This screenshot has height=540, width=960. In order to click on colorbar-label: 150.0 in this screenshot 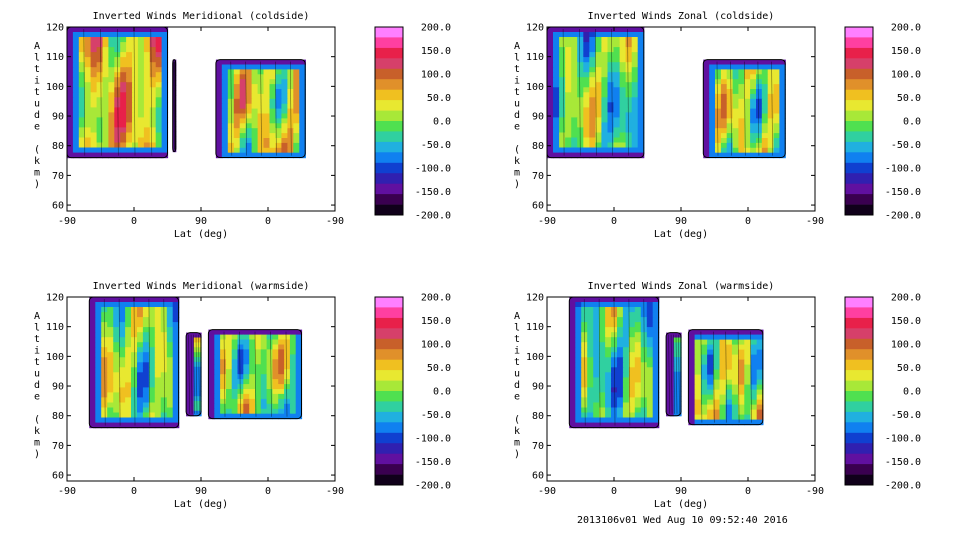, I will do `click(436, 51)`.